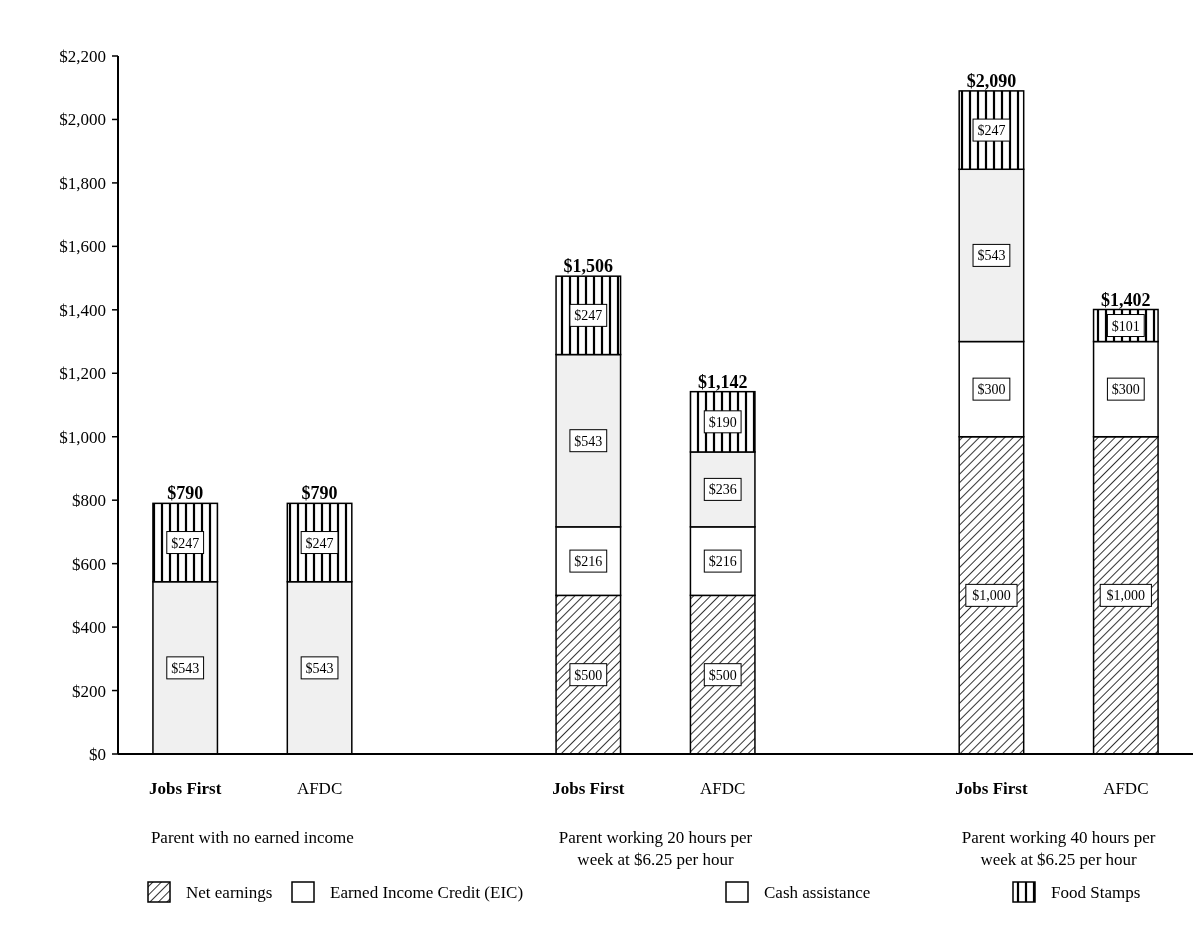  I want to click on data-label: $236, so click(722, 490).